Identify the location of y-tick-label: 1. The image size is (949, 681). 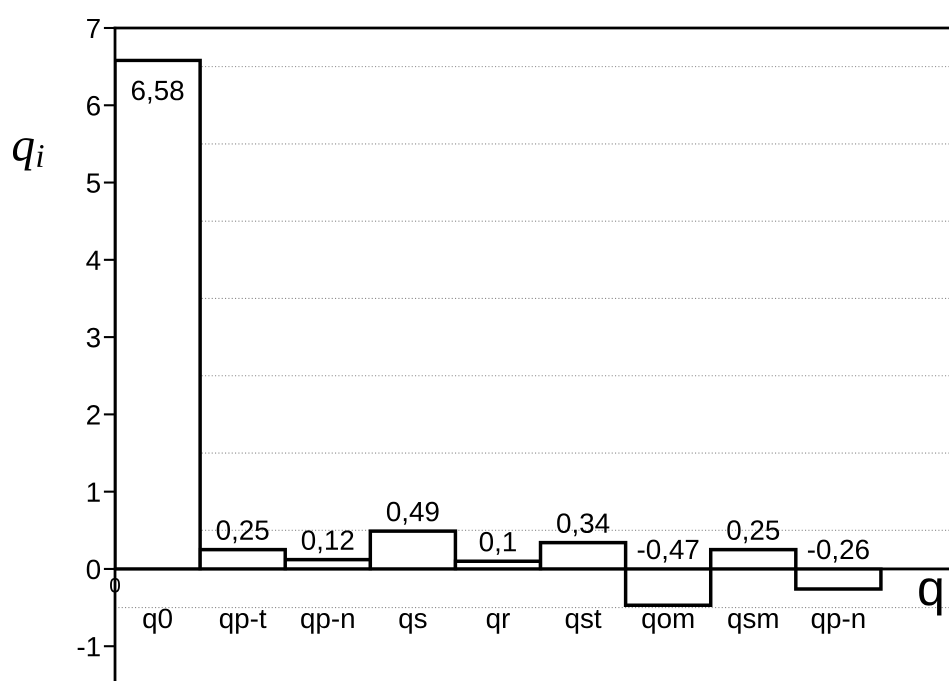
(94, 492).